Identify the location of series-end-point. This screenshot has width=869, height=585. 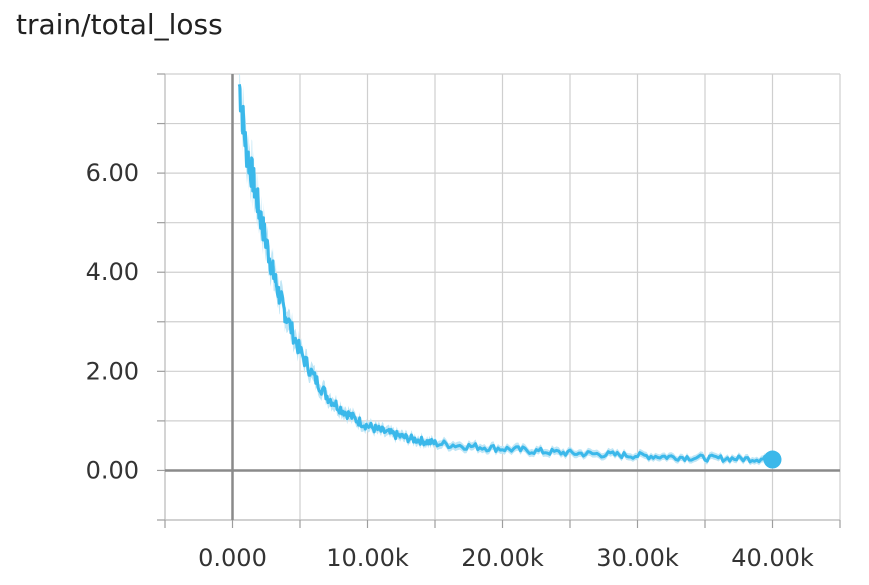
(772, 459).